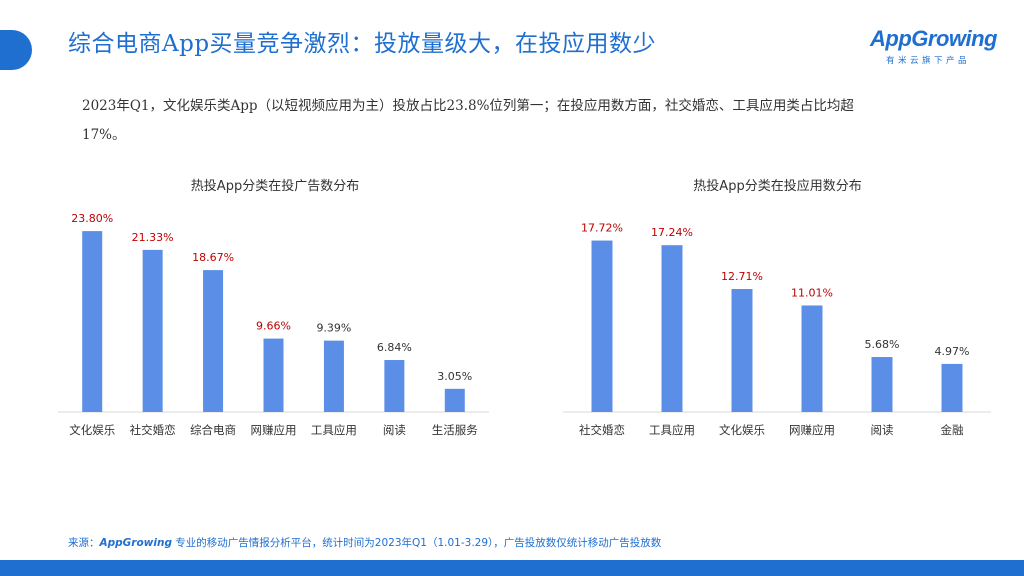 Image resolution: width=1024 pixels, height=576 pixels. Describe the element at coordinates (334, 430) in the screenshot. I see `category-label-5: 工具应用` at that location.